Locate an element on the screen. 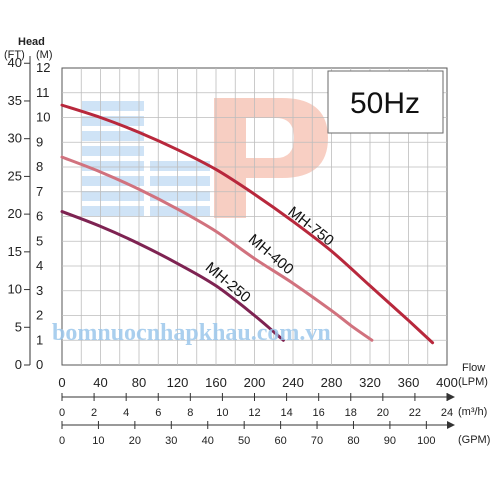 The height and width of the screenshot is (500, 500). x-axis-m3h-tick-label: 2 is located at coordinates (94, 413).